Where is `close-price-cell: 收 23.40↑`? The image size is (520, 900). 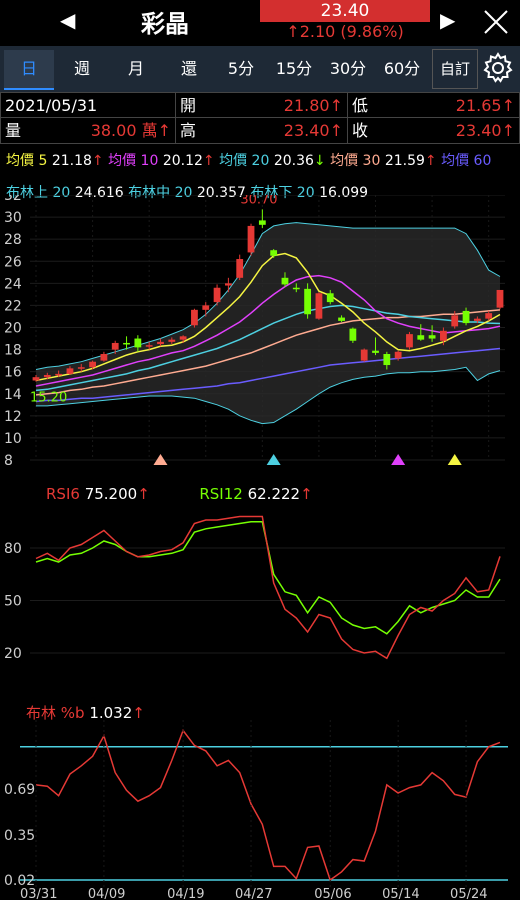
close-price-cell: 收 23.40↑ is located at coordinates (434, 131).